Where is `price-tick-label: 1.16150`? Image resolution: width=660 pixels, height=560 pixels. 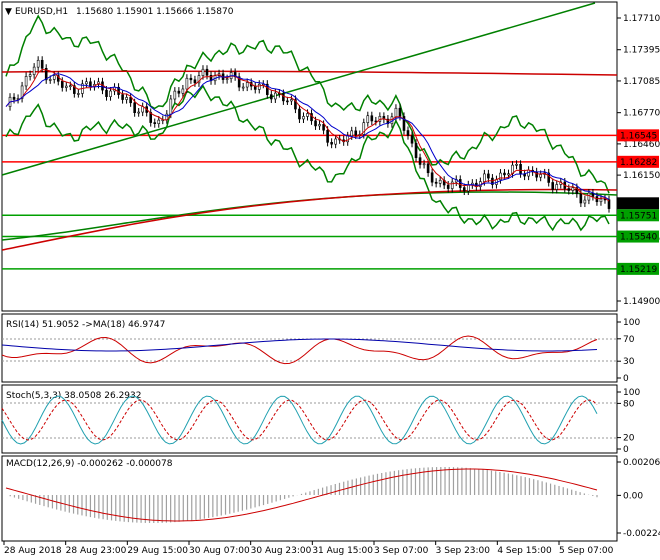 price-tick-label: 1.16150 is located at coordinates (641, 176).